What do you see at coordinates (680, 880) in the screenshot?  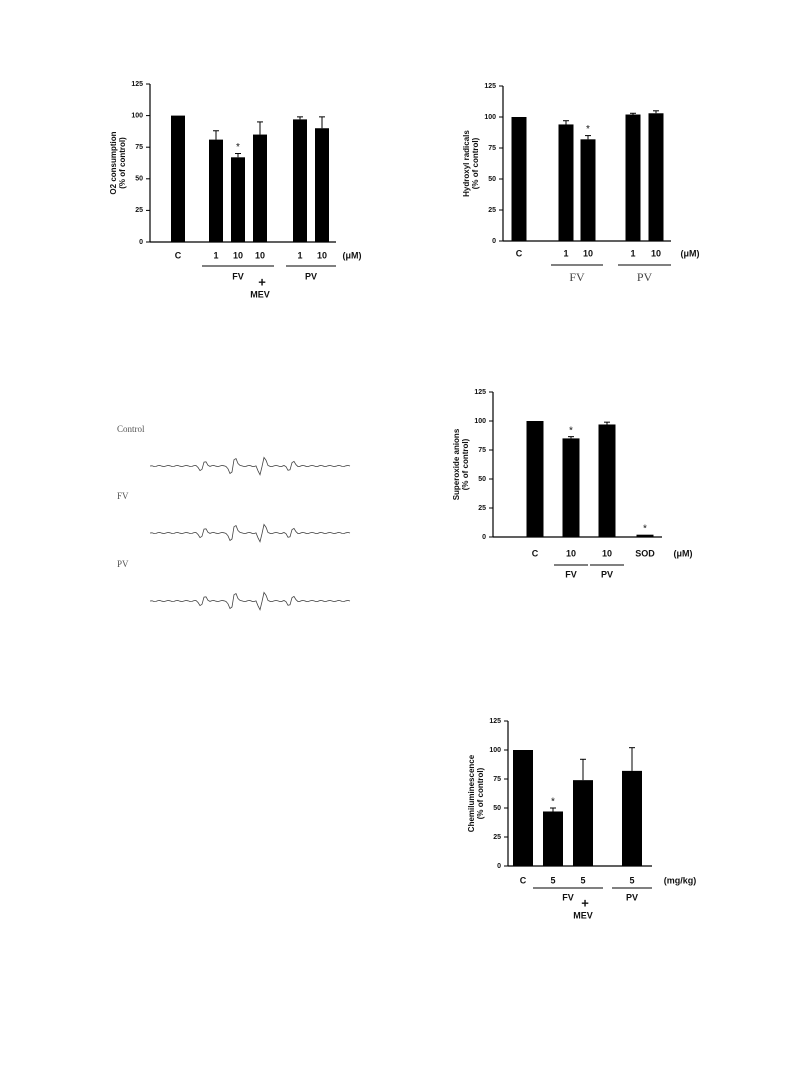 I see `unit-label: (mg/kg)` at bounding box center [680, 880].